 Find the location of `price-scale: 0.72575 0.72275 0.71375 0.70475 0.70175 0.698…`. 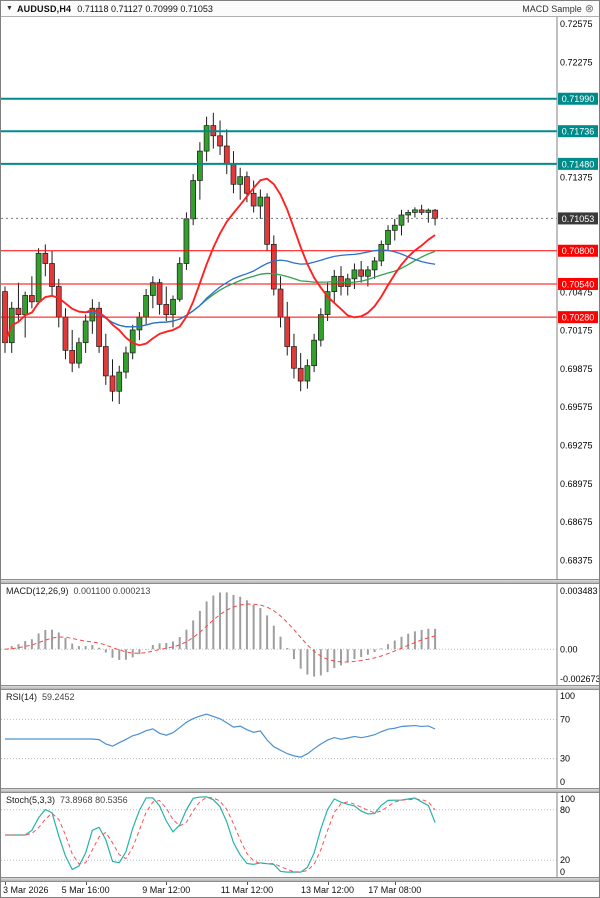

price-scale: 0.72575 0.72275 0.71375 0.70475 0.70175 0.698… is located at coordinates (576, 292).